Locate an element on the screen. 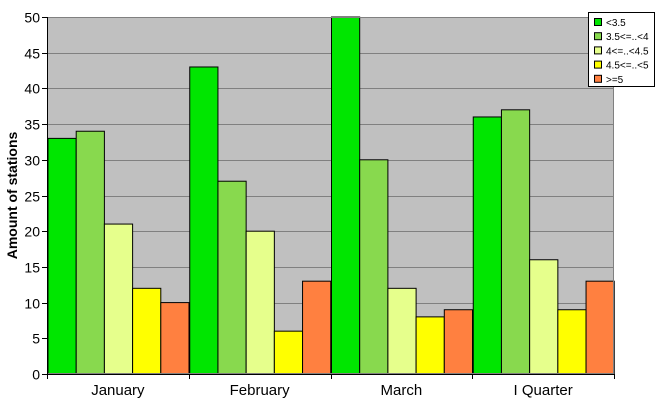 The width and height of the screenshot is (667, 415). legend-entry-label: >=5 is located at coordinates (615, 80).